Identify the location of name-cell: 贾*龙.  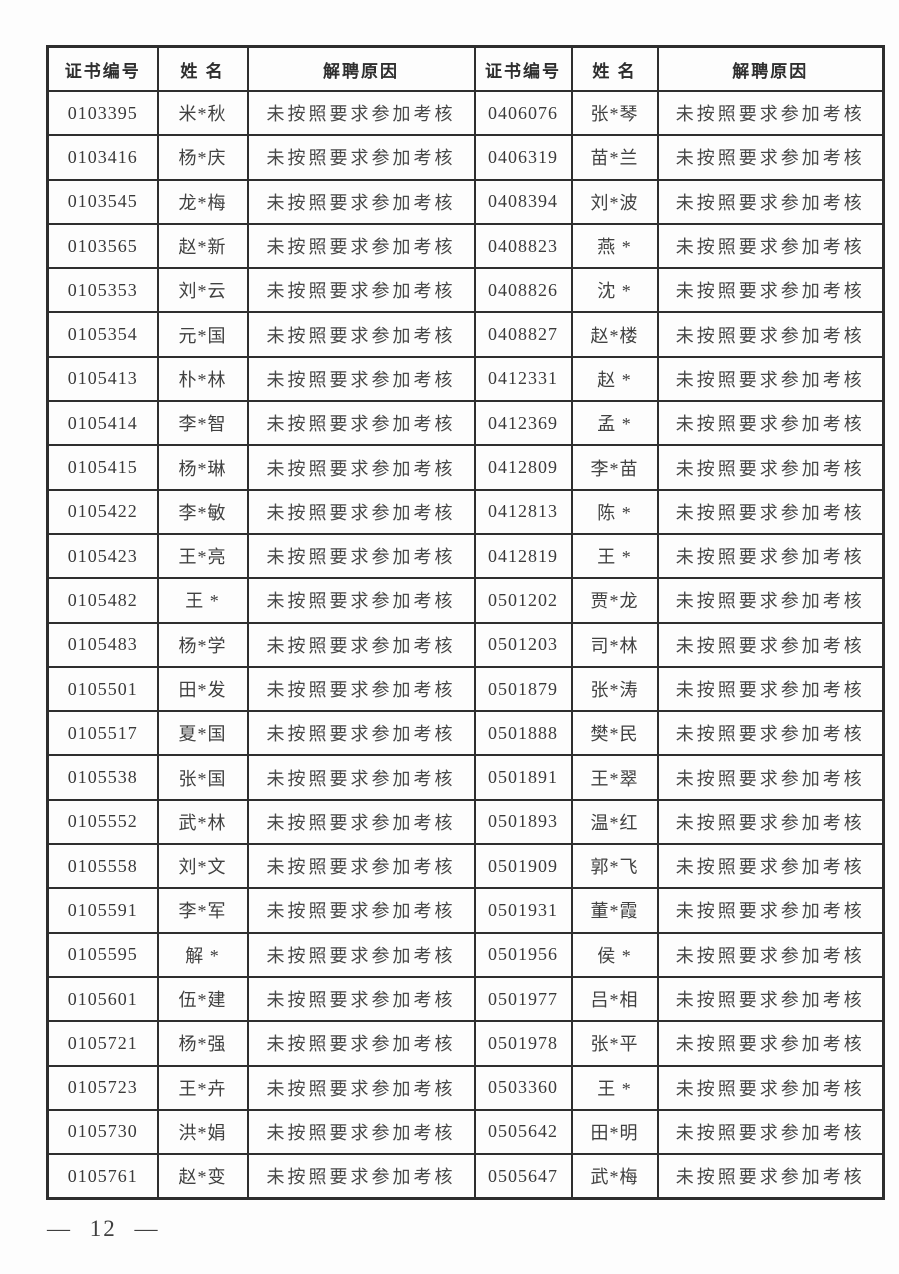
(614, 600).